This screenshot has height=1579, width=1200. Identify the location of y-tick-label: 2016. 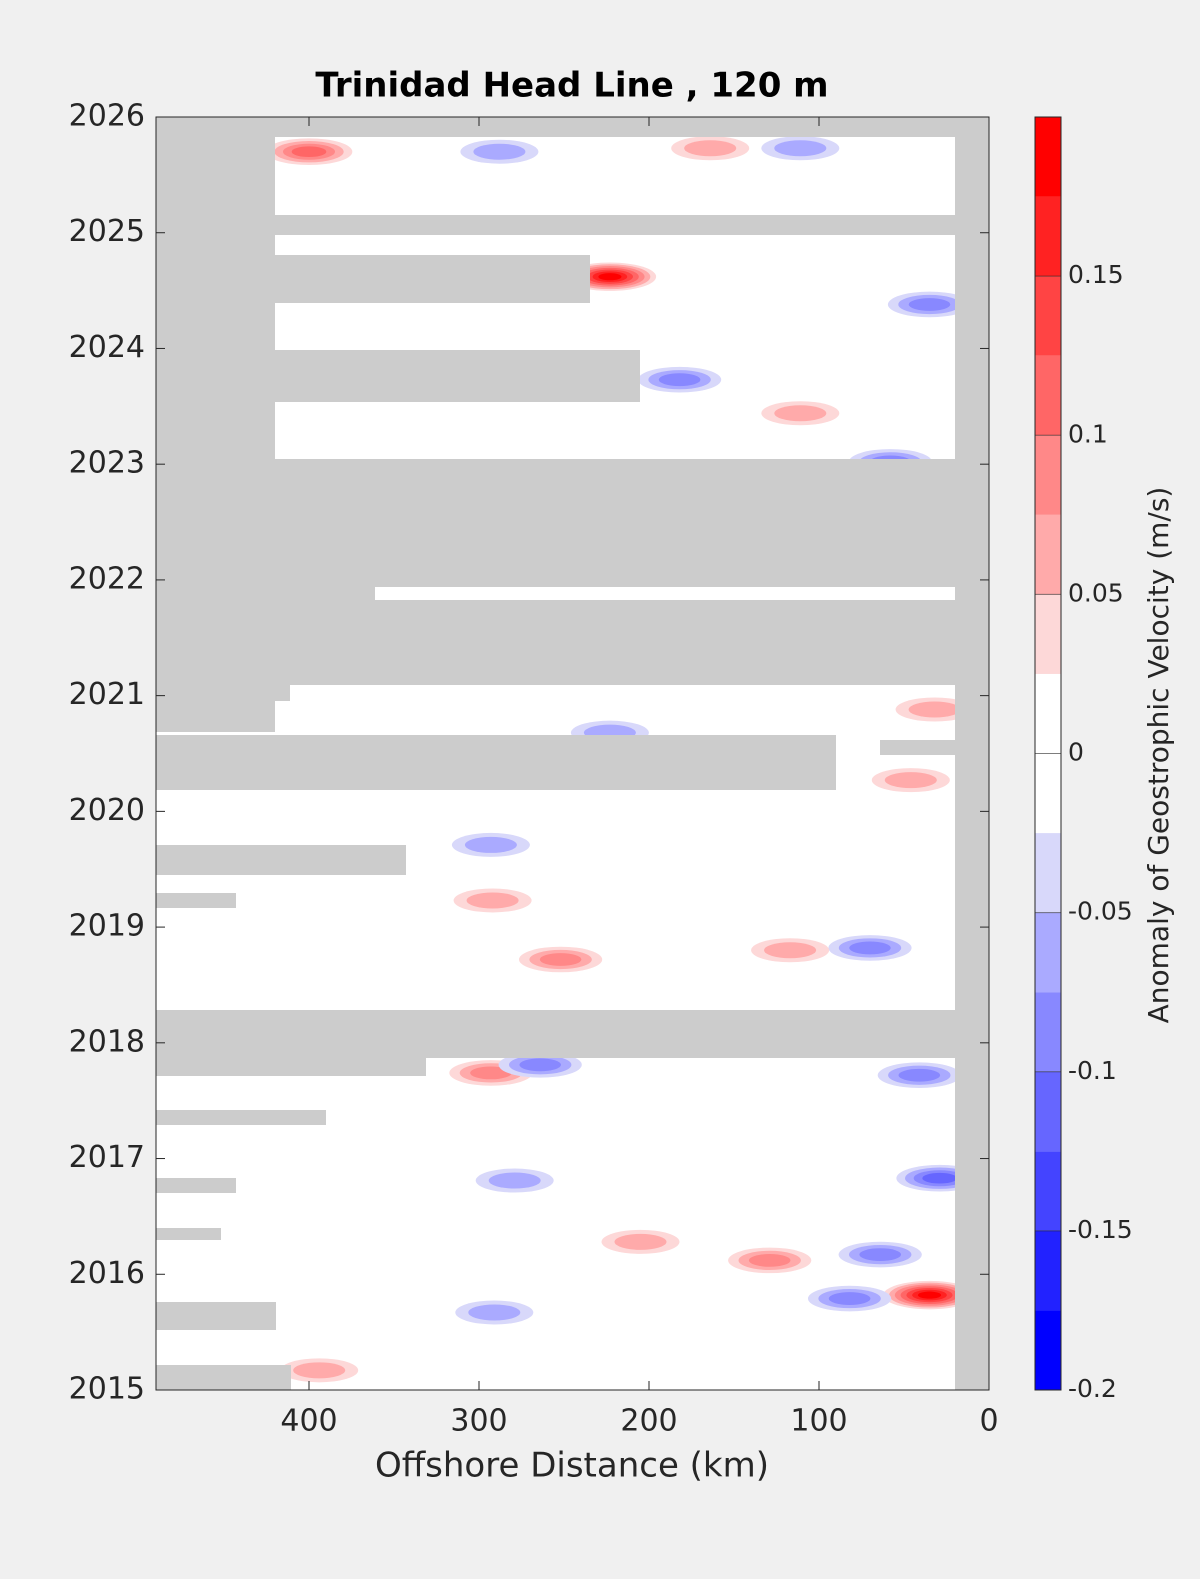
(107, 1273).